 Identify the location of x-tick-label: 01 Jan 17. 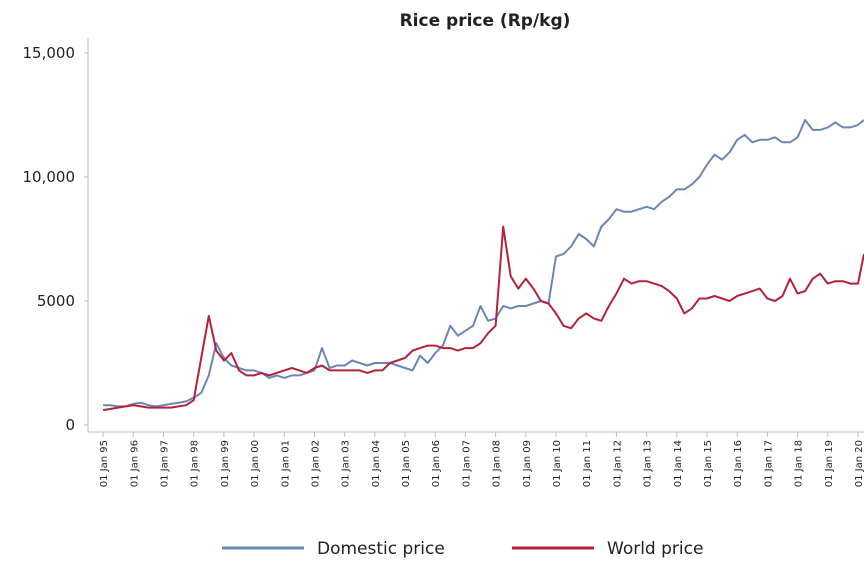
(768, 463).